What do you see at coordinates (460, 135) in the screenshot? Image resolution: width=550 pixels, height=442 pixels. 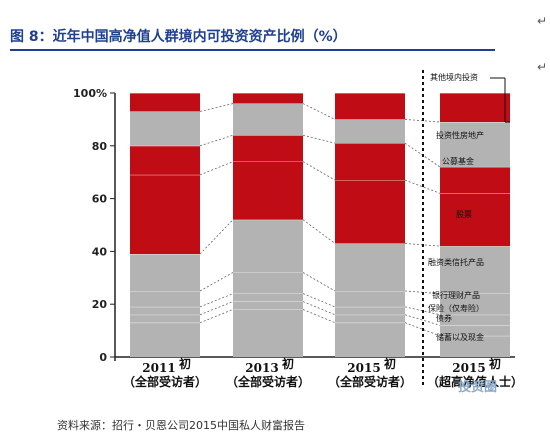 I see `series-annotation: 投资性房地产` at bounding box center [460, 135].